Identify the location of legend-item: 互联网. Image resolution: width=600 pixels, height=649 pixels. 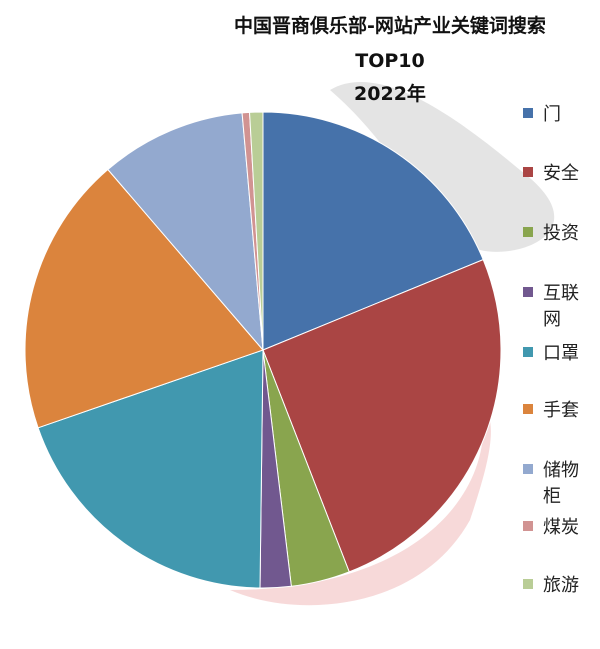
(553, 307).